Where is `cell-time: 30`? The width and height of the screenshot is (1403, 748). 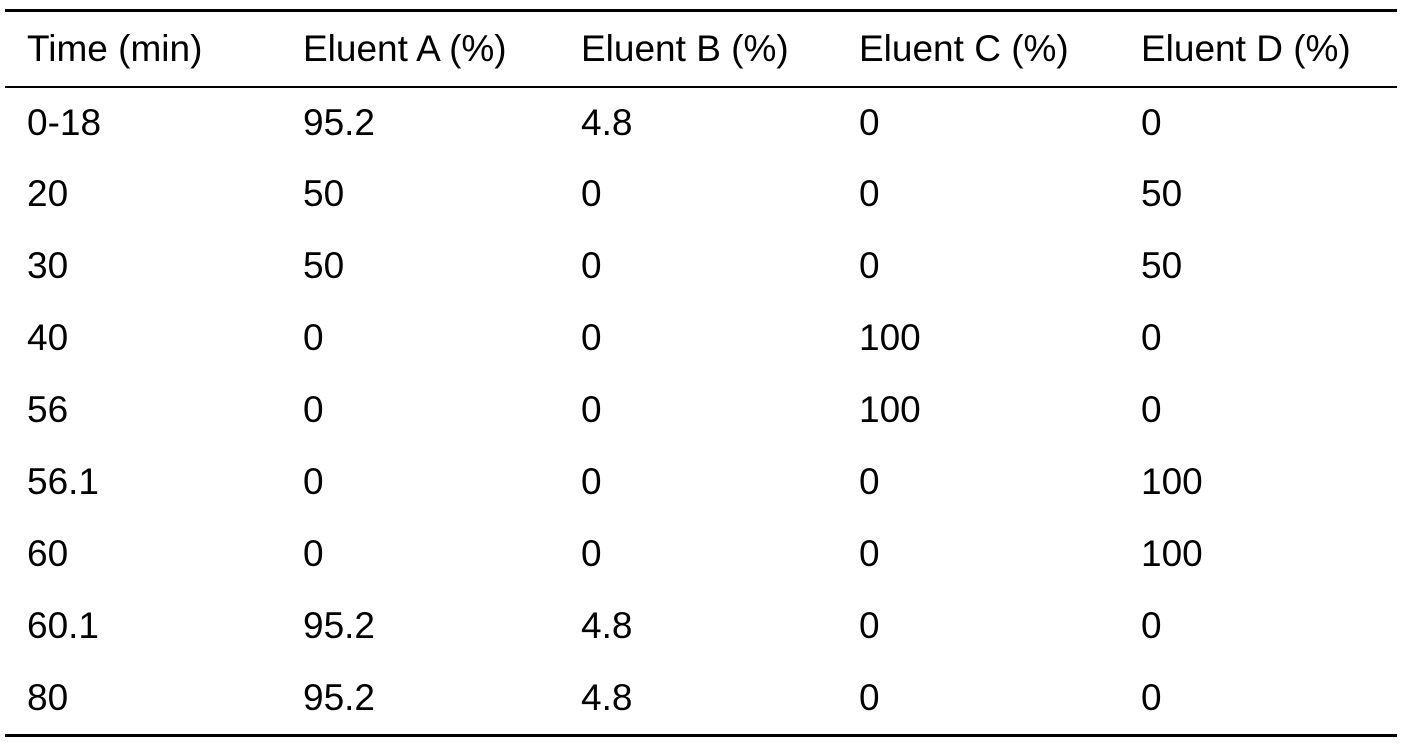 cell-time: 30 is located at coordinates (48, 265).